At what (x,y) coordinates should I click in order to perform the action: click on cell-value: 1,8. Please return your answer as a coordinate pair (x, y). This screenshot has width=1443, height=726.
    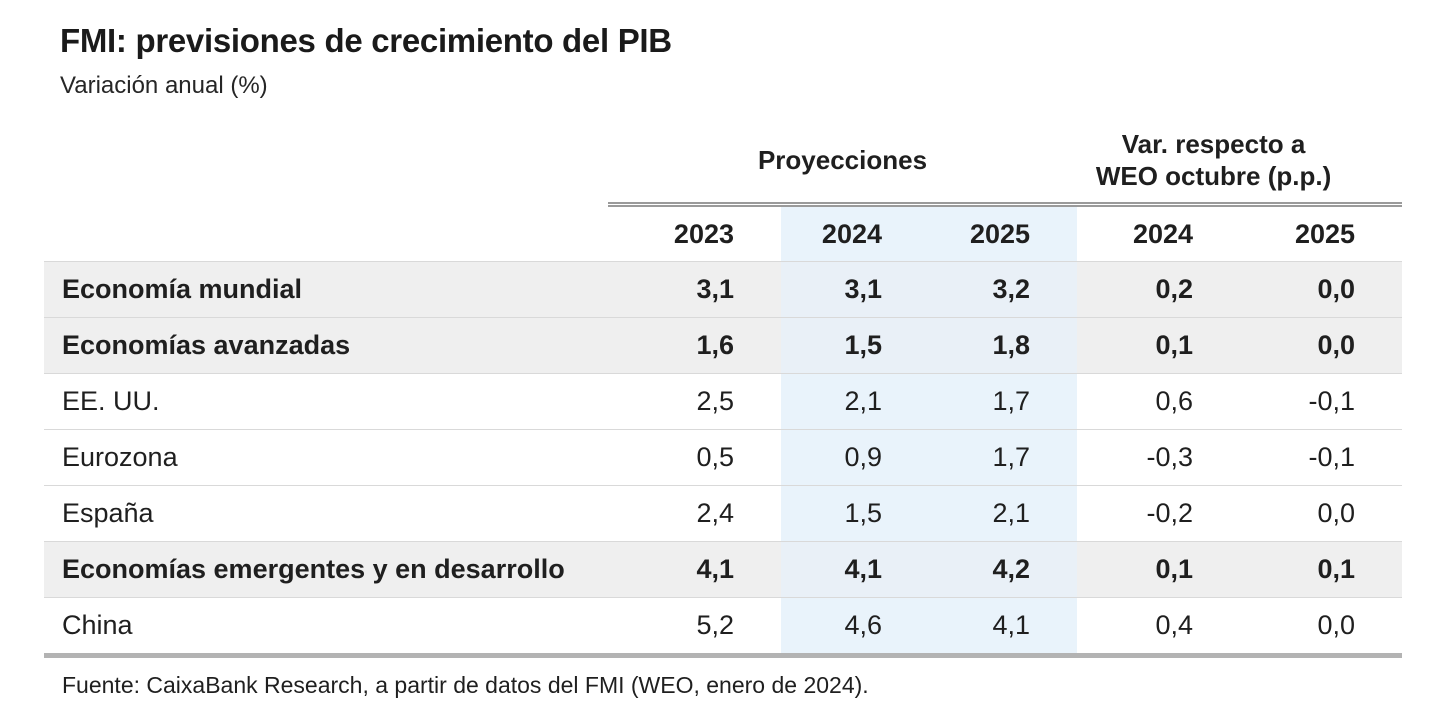
    Looking at the image, I should click on (1003, 345).